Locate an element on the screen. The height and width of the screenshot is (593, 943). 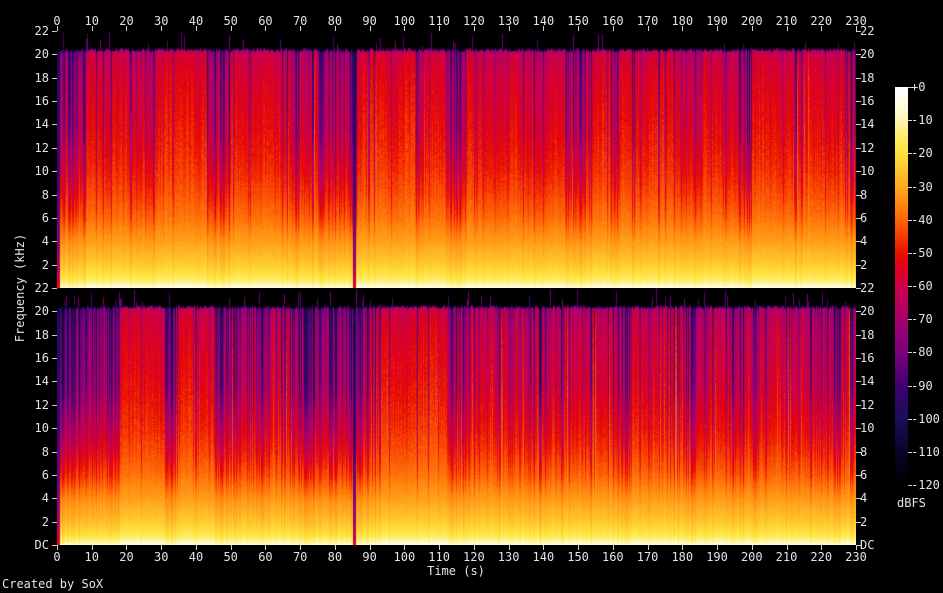
x-tick-label: 50 is located at coordinates (230, 557).